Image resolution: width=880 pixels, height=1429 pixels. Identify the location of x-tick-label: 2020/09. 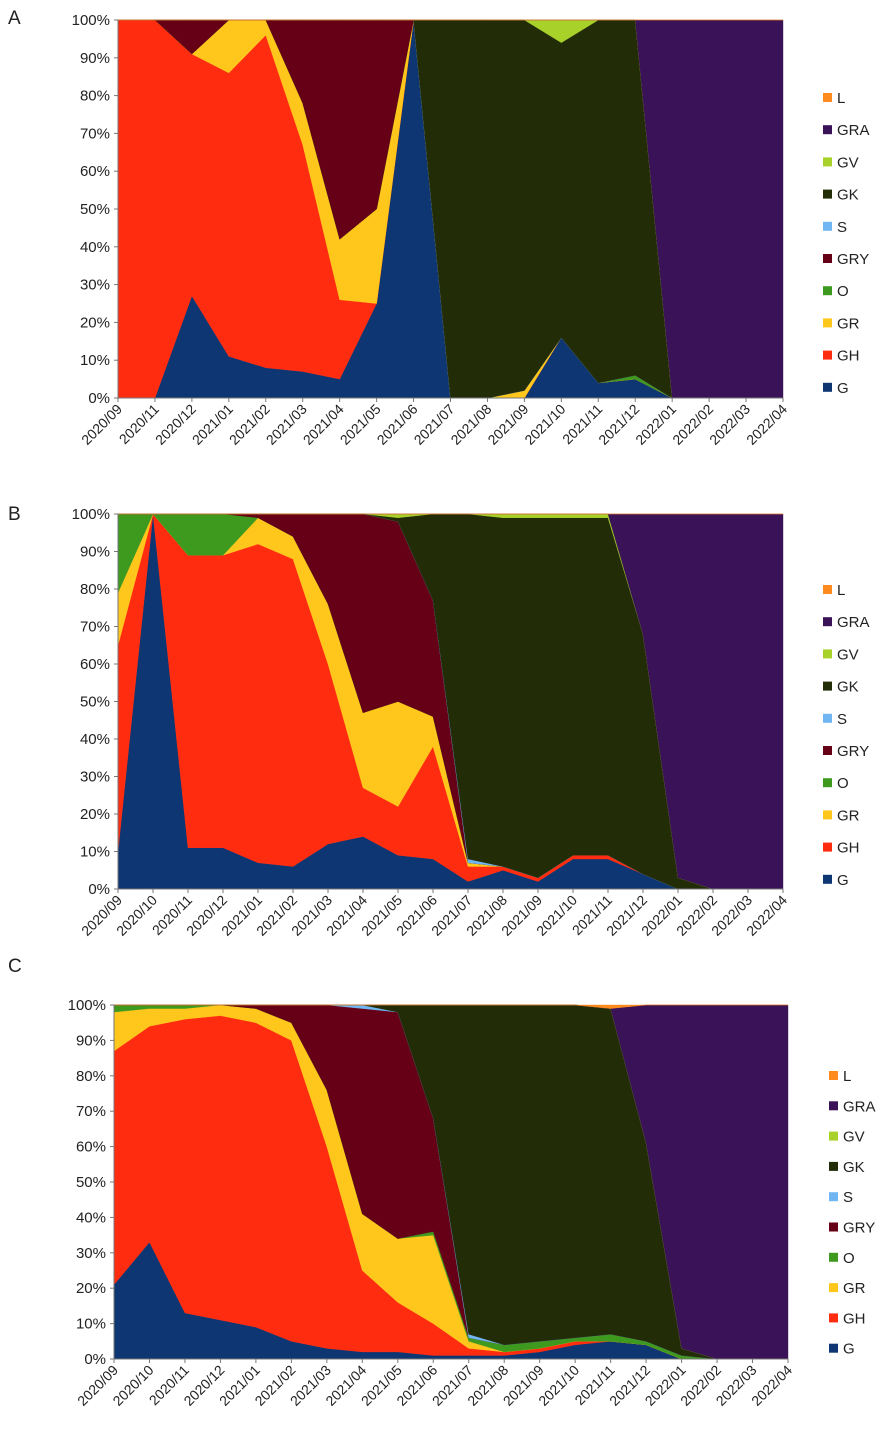
(101, 424).